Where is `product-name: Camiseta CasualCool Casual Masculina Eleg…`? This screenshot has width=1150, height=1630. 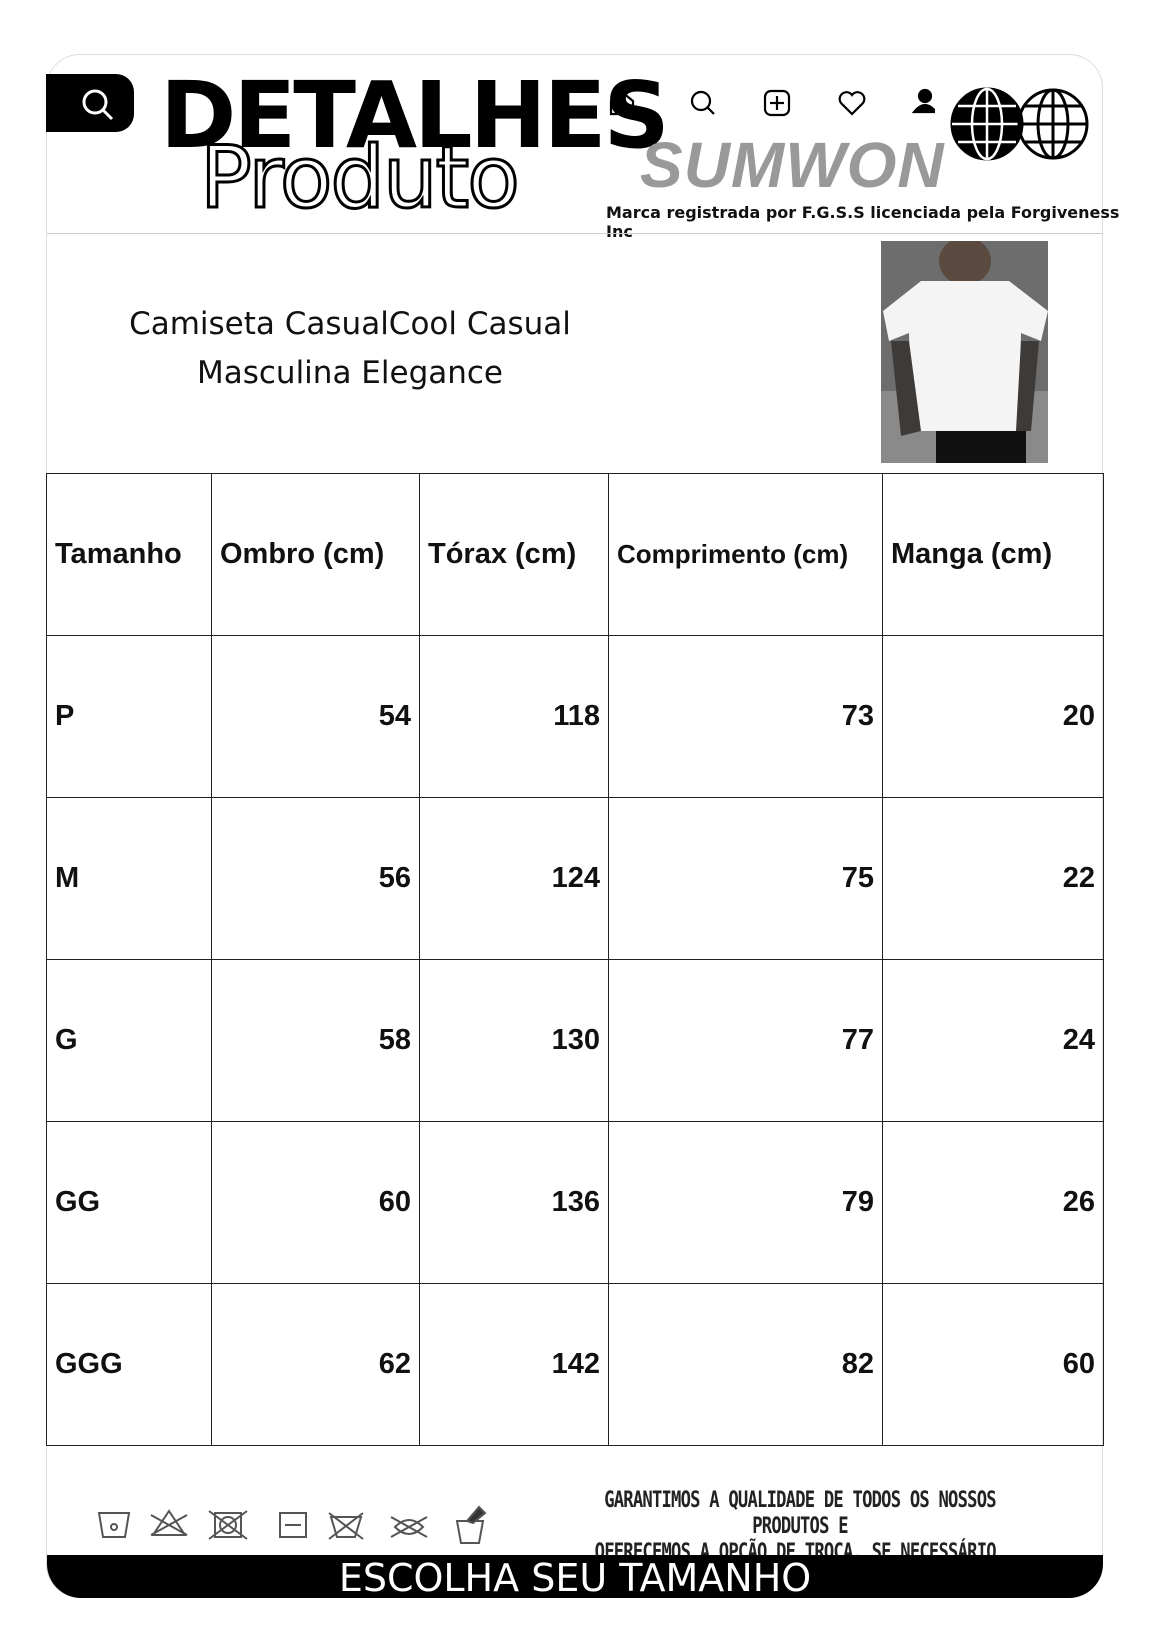 product-name: Camiseta CasualCool Casual Masculina Eleg… is located at coordinates (350, 349).